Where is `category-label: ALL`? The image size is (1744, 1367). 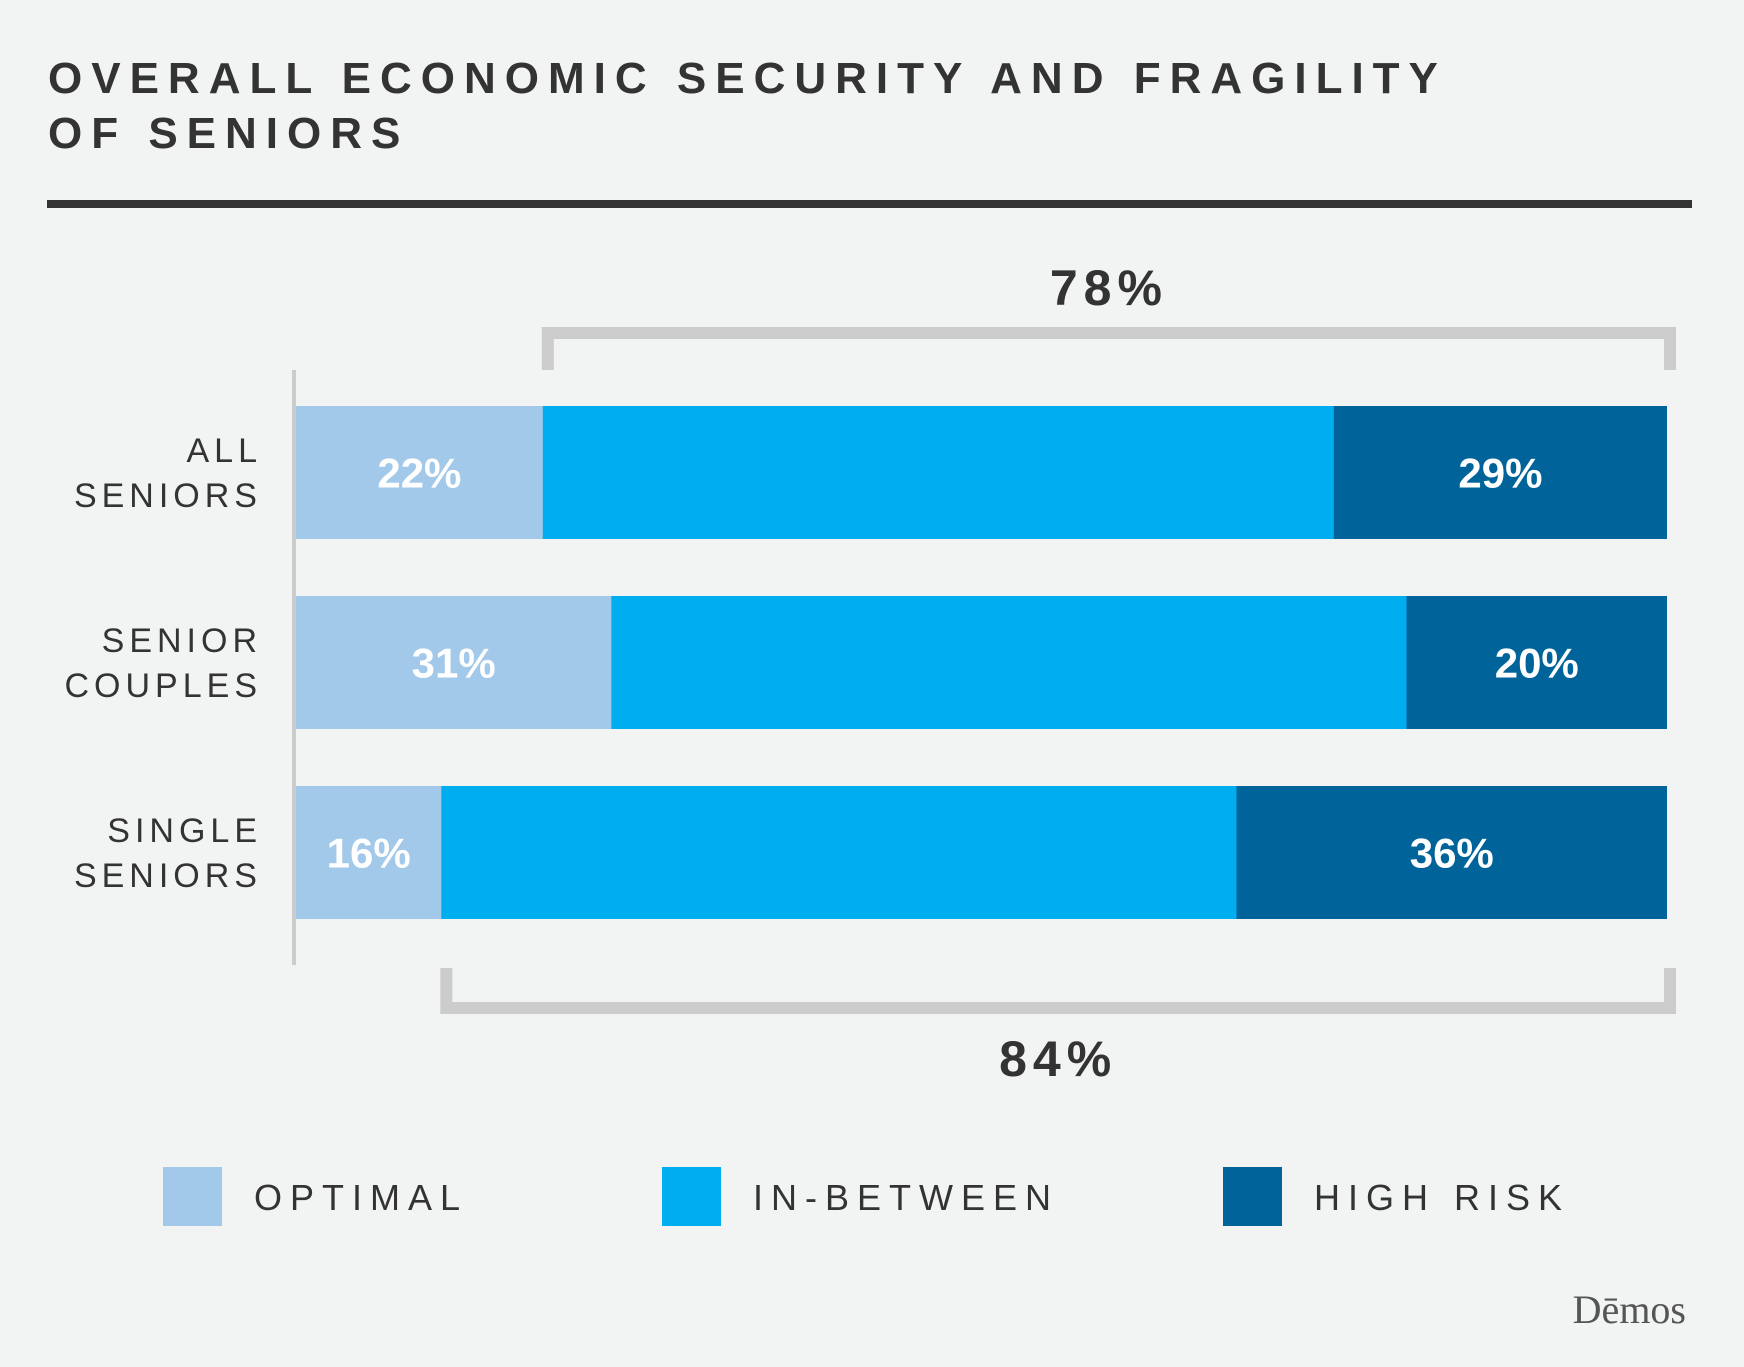
category-label: ALL is located at coordinates (225, 451).